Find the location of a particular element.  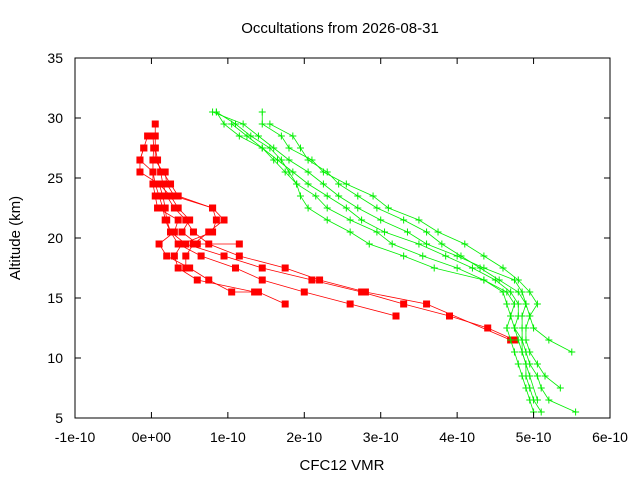

y-tick-label: 10 is located at coordinates (55, 358).